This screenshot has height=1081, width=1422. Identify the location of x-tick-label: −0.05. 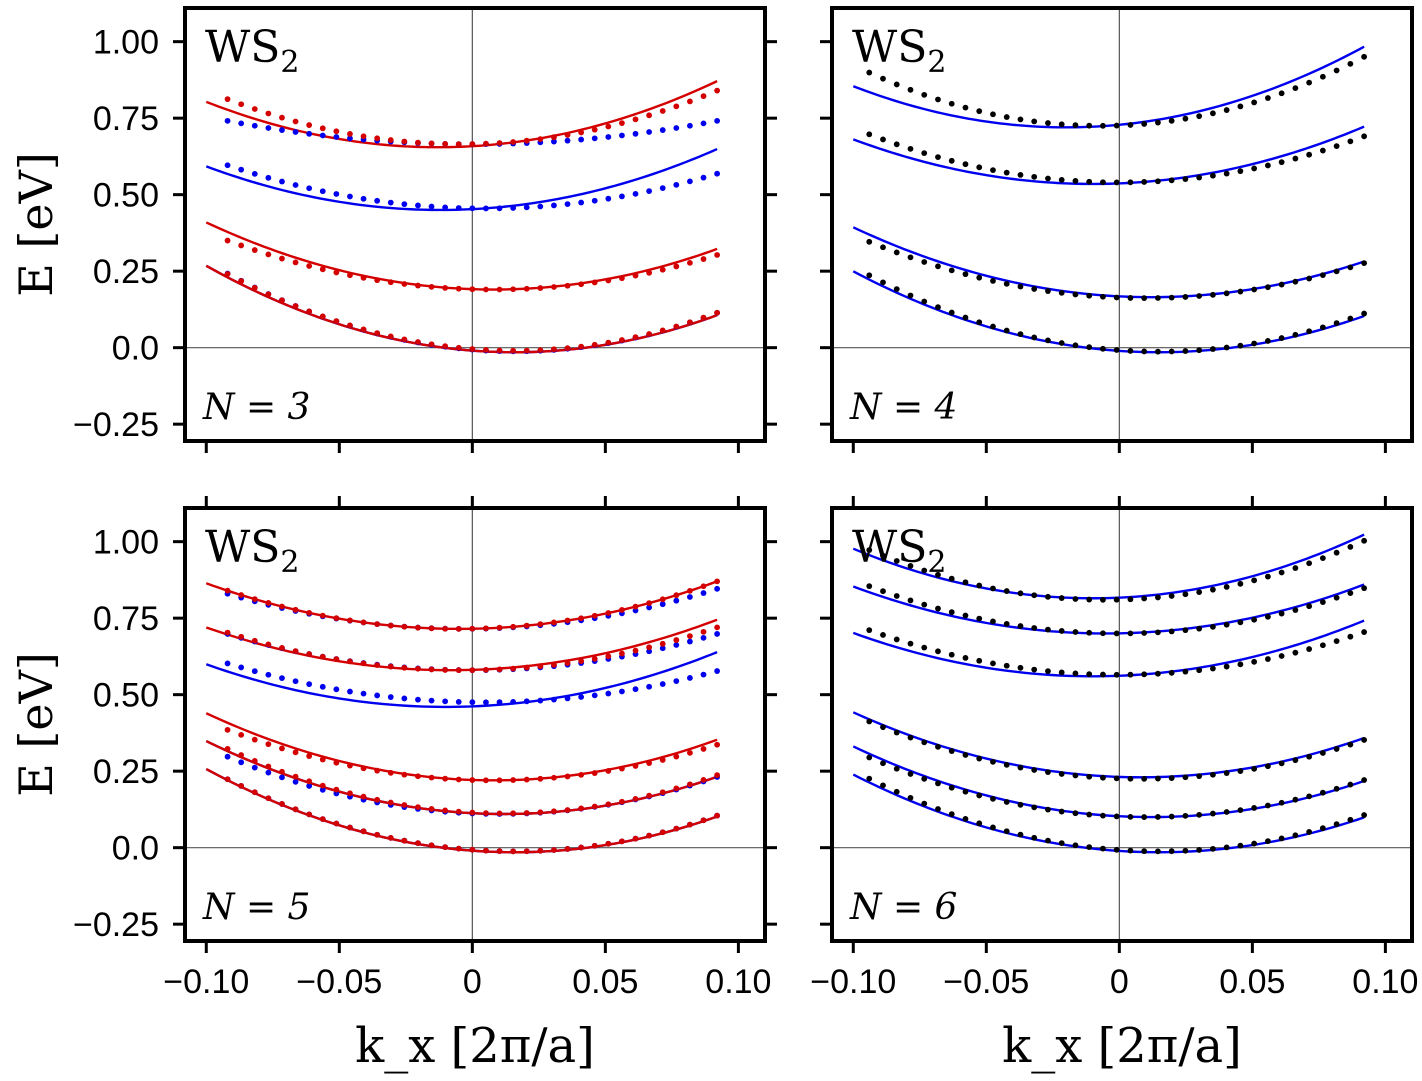
(339, 982).